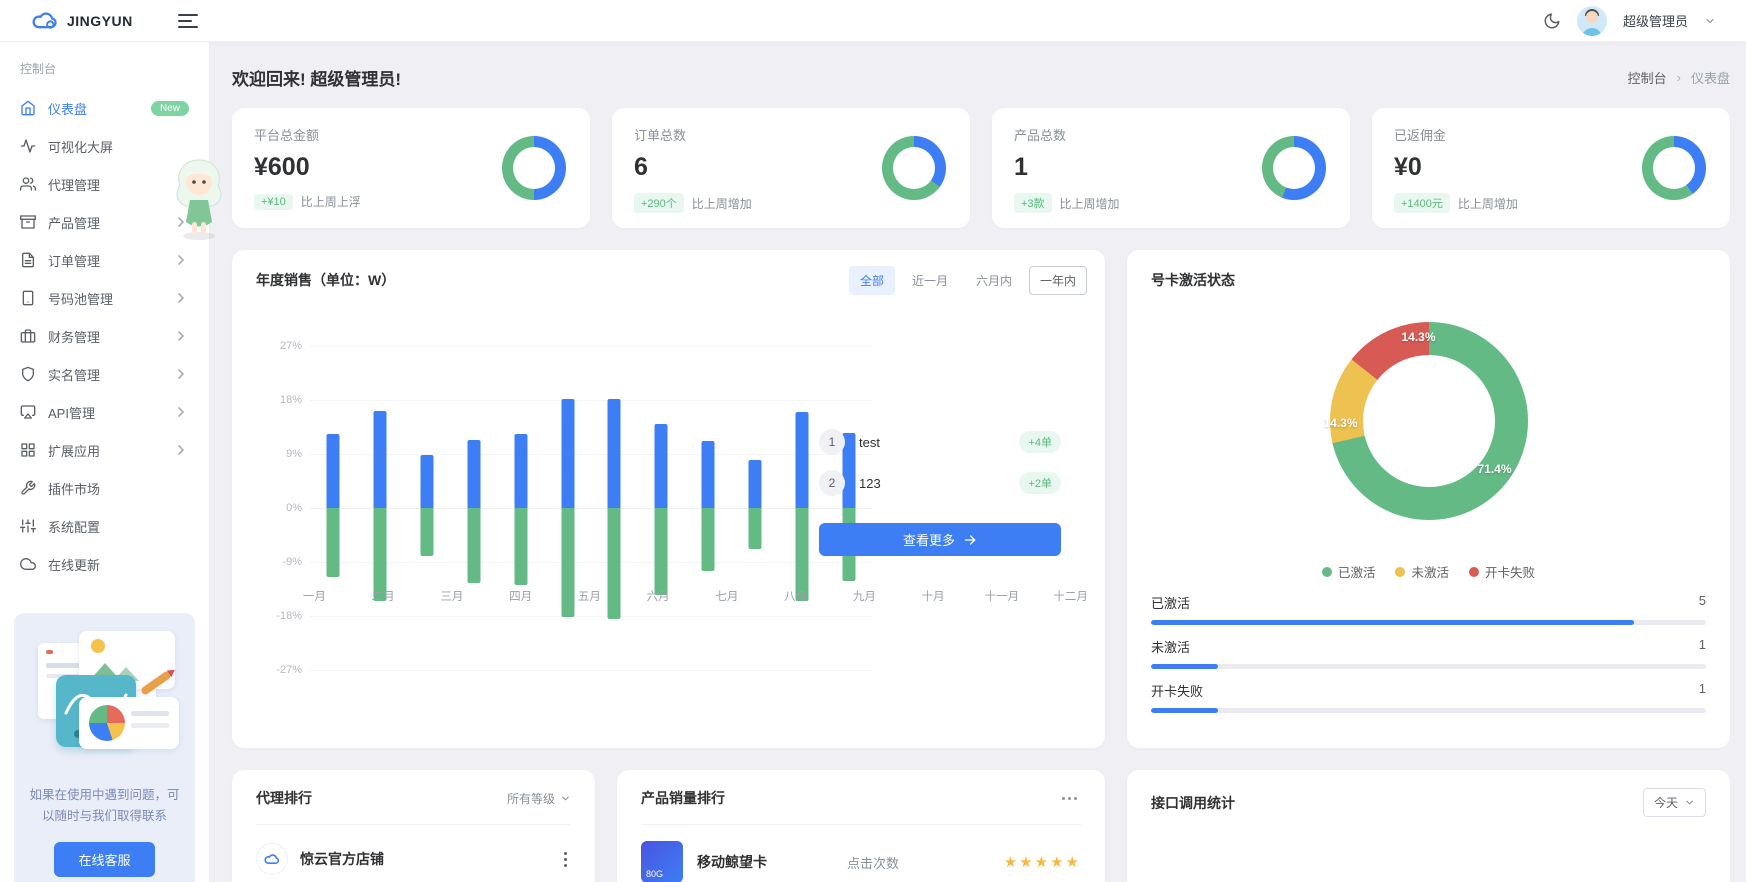 This screenshot has height=882, width=1746. Describe the element at coordinates (940, 483) in the screenshot. I see `ranking-item: 2 123 +2单` at that location.